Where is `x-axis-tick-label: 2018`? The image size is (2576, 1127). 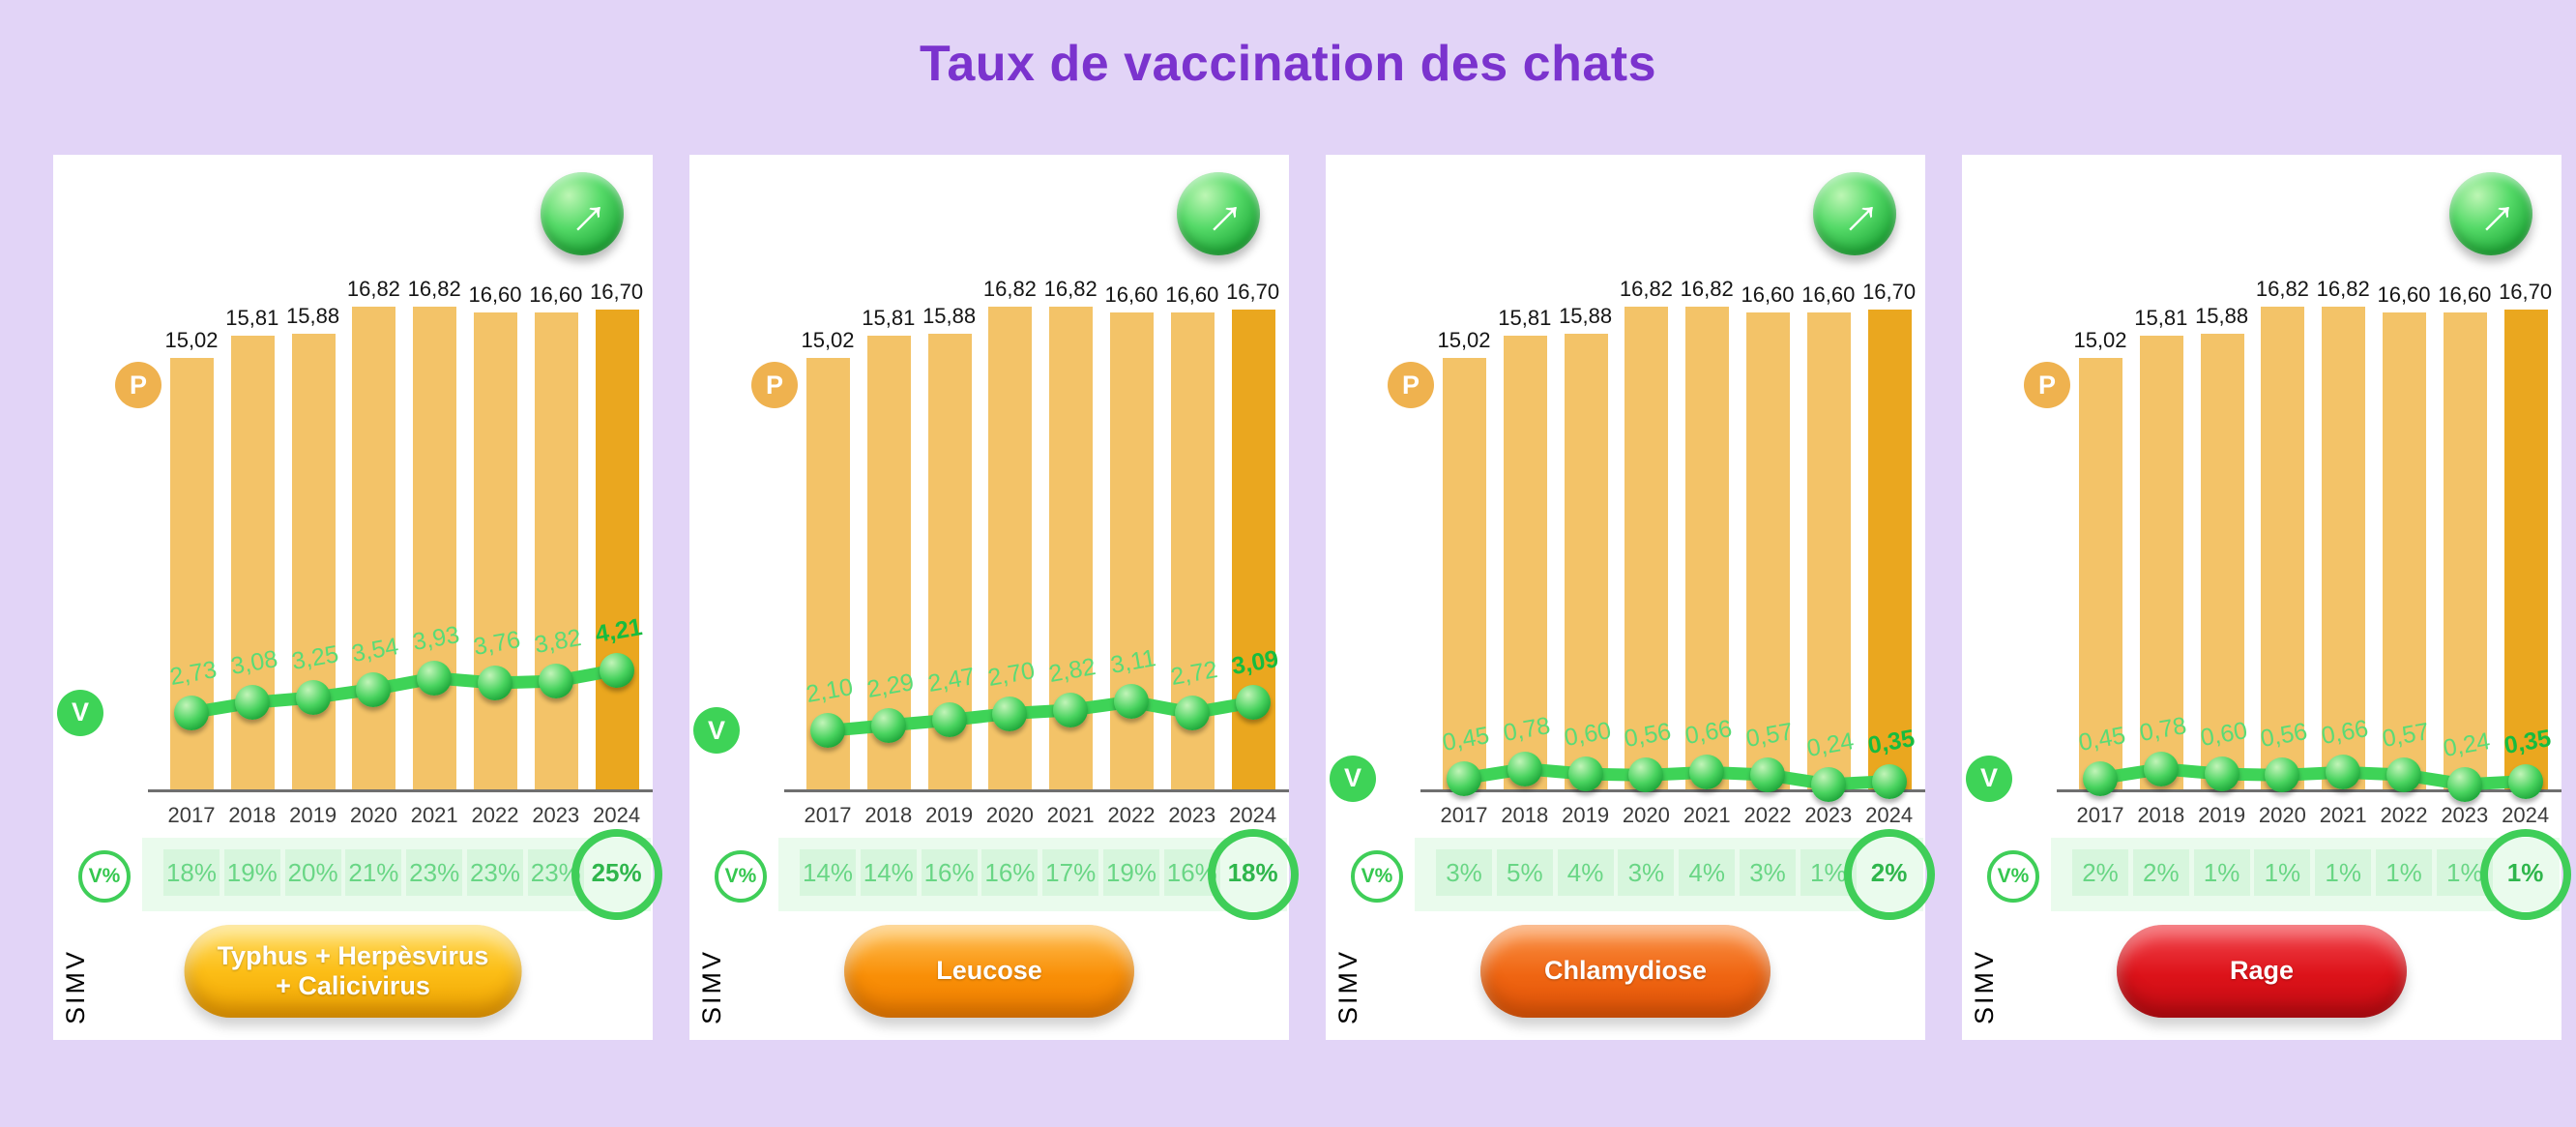
x-axis-tick-label: 2018 is located at coordinates (888, 815).